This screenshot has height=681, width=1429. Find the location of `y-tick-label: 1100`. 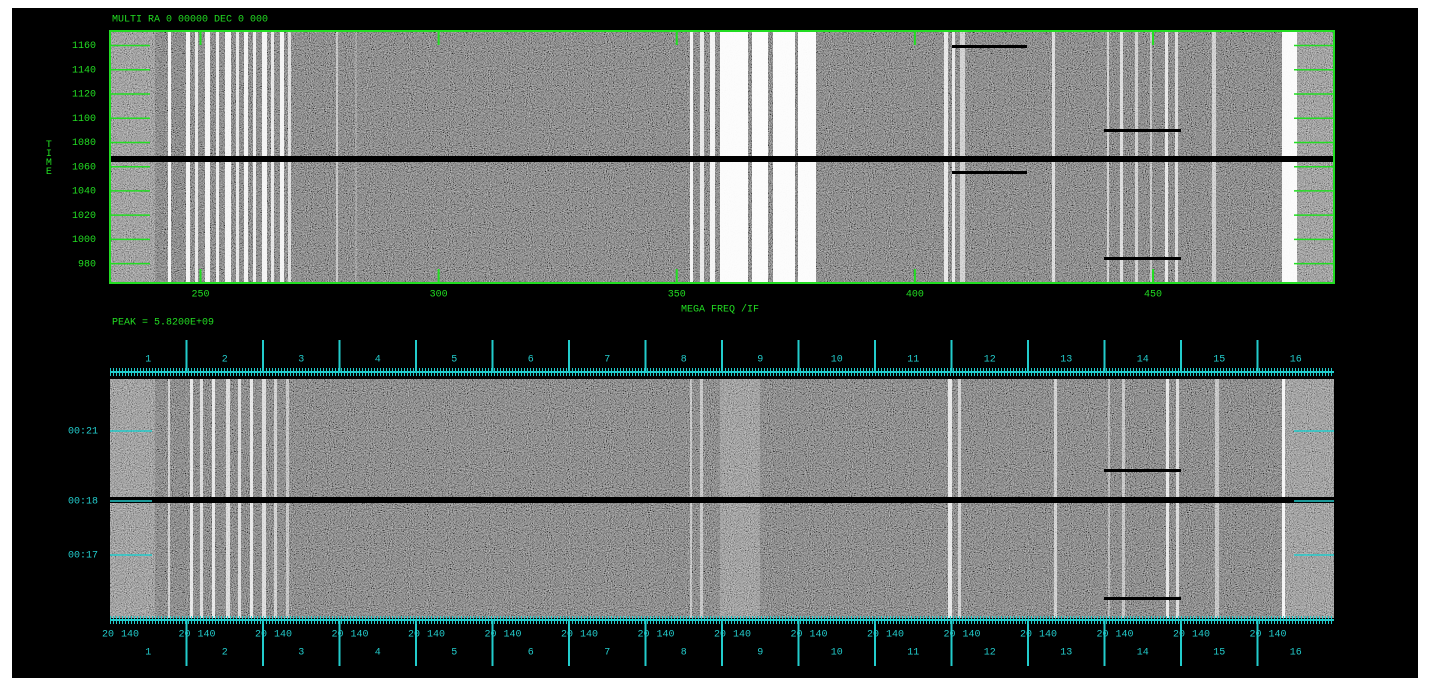

y-tick-label: 1100 is located at coordinates (84, 119).